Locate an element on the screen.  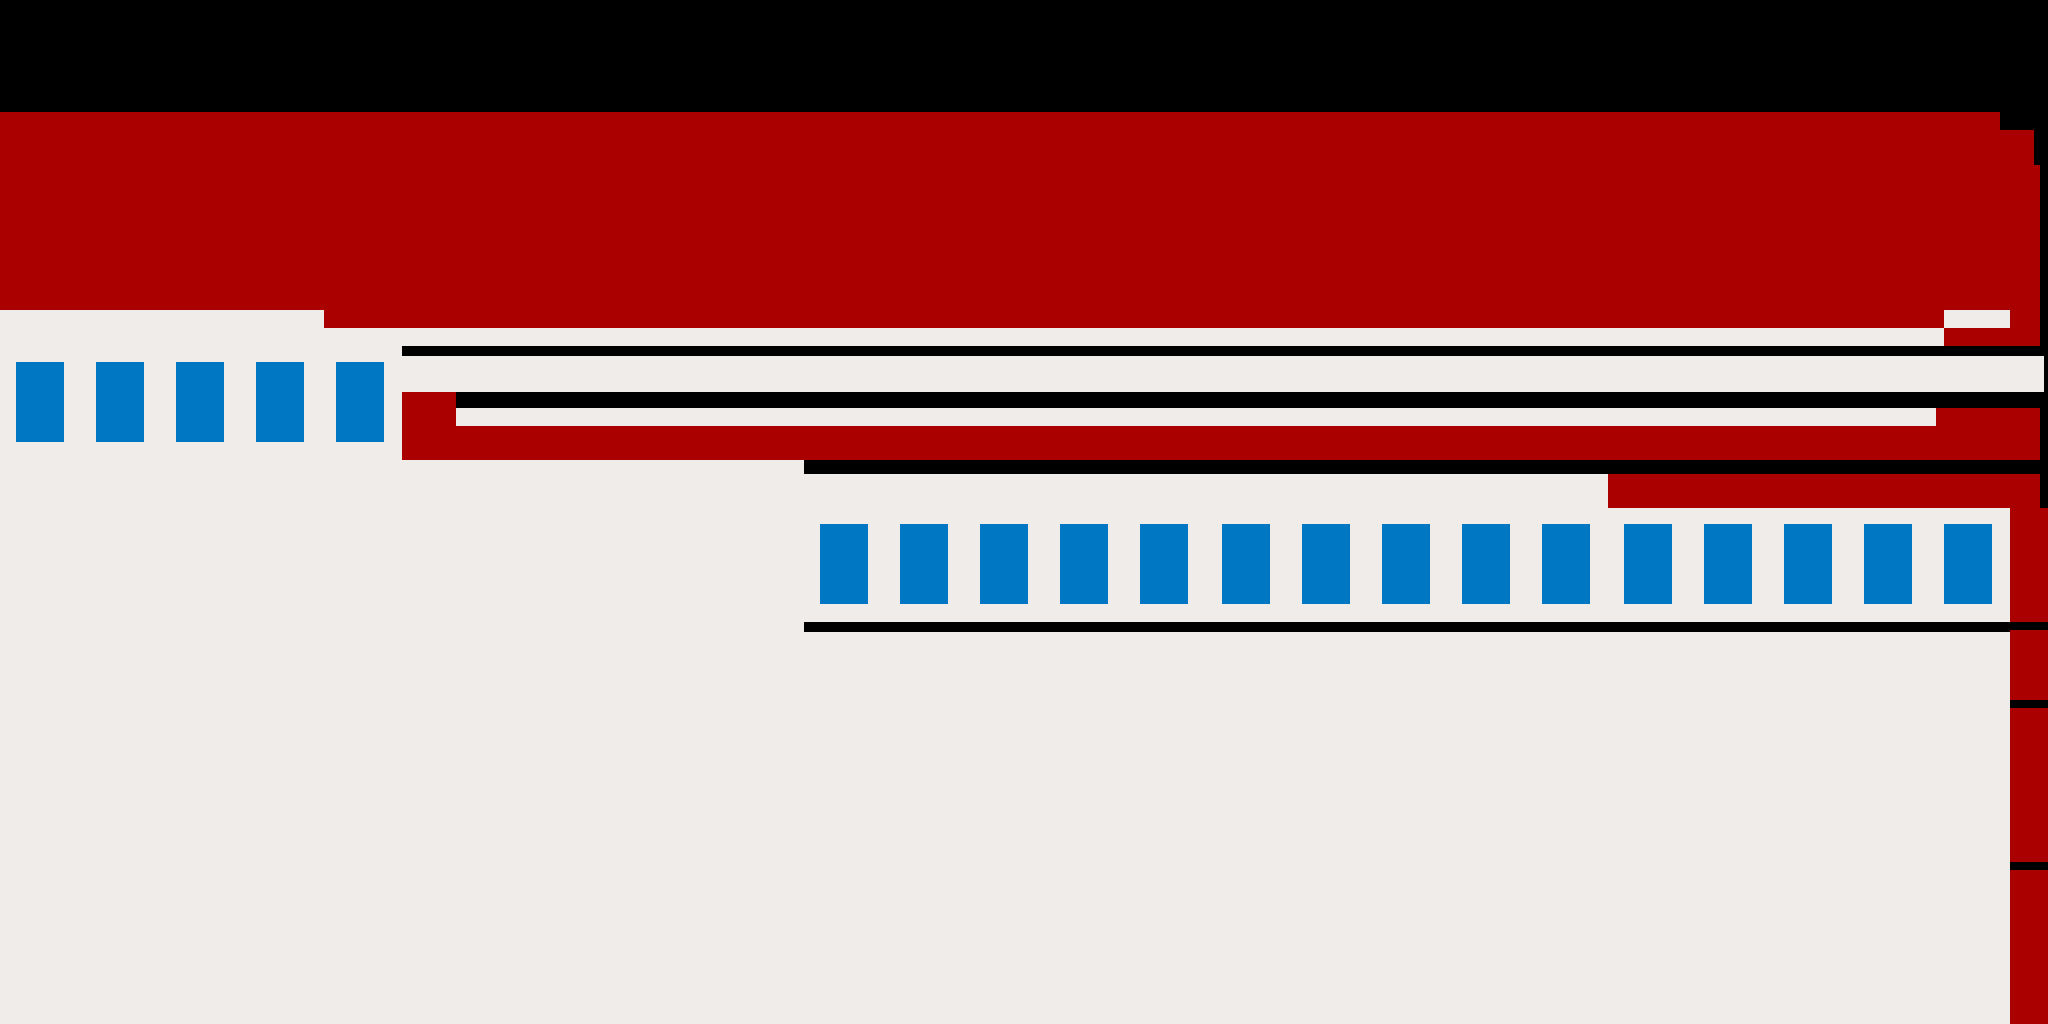
red-strip-upper-right is located at coordinates (1134, 319).